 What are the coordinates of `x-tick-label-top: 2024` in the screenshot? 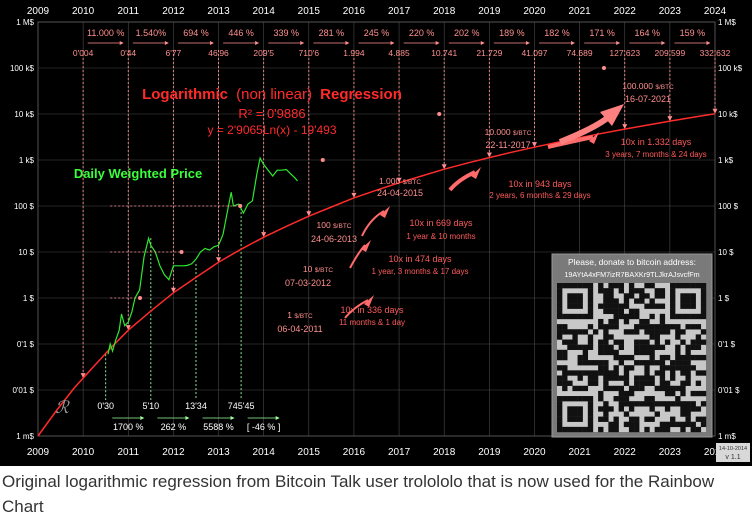 It's located at (715, 11).